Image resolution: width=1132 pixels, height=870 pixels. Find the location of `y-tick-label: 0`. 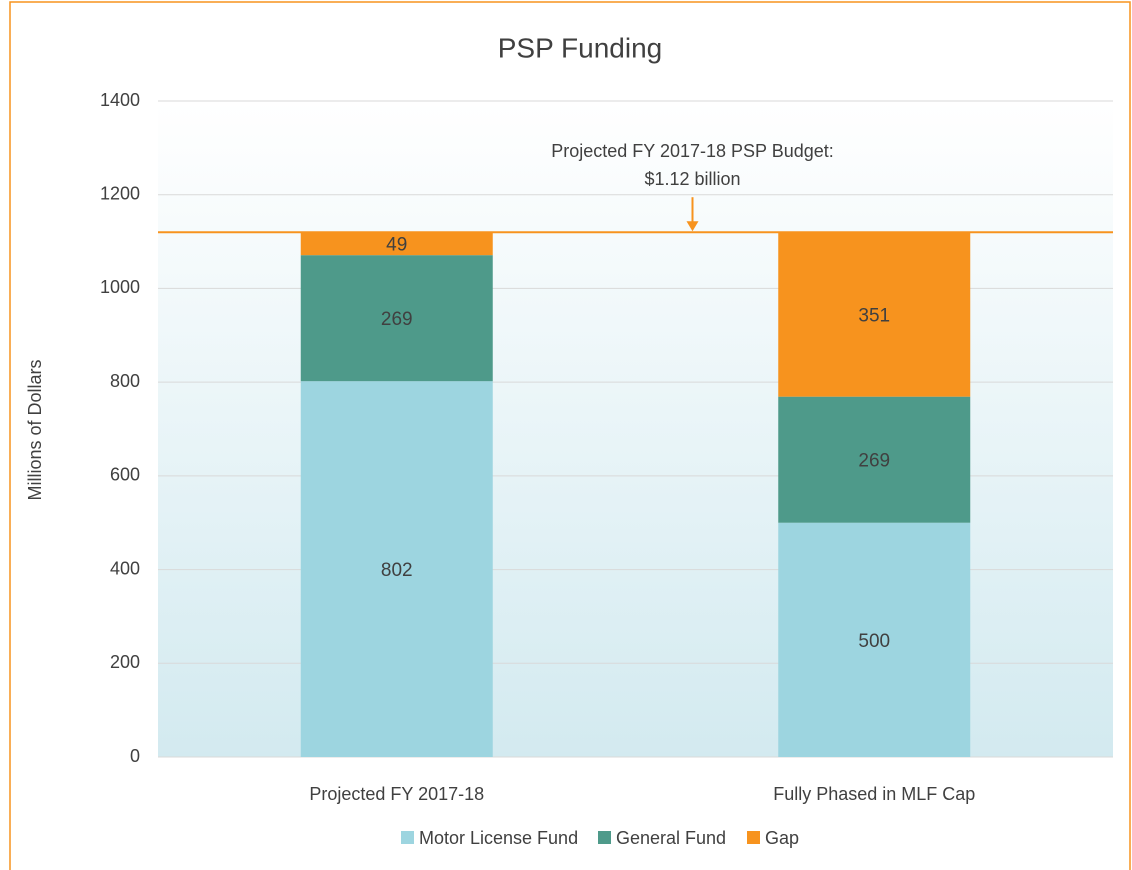

y-tick-label: 0 is located at coordinates (135, 756).